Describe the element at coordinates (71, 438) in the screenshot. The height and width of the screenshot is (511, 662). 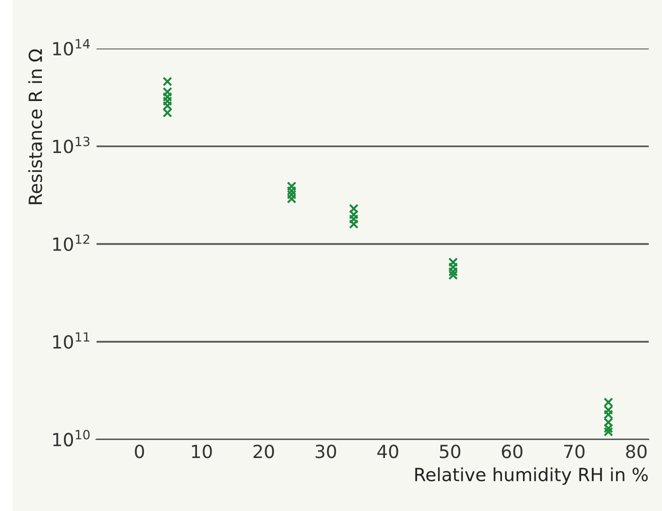
I see `y-tick-label: 10$^{10}$` at that location.